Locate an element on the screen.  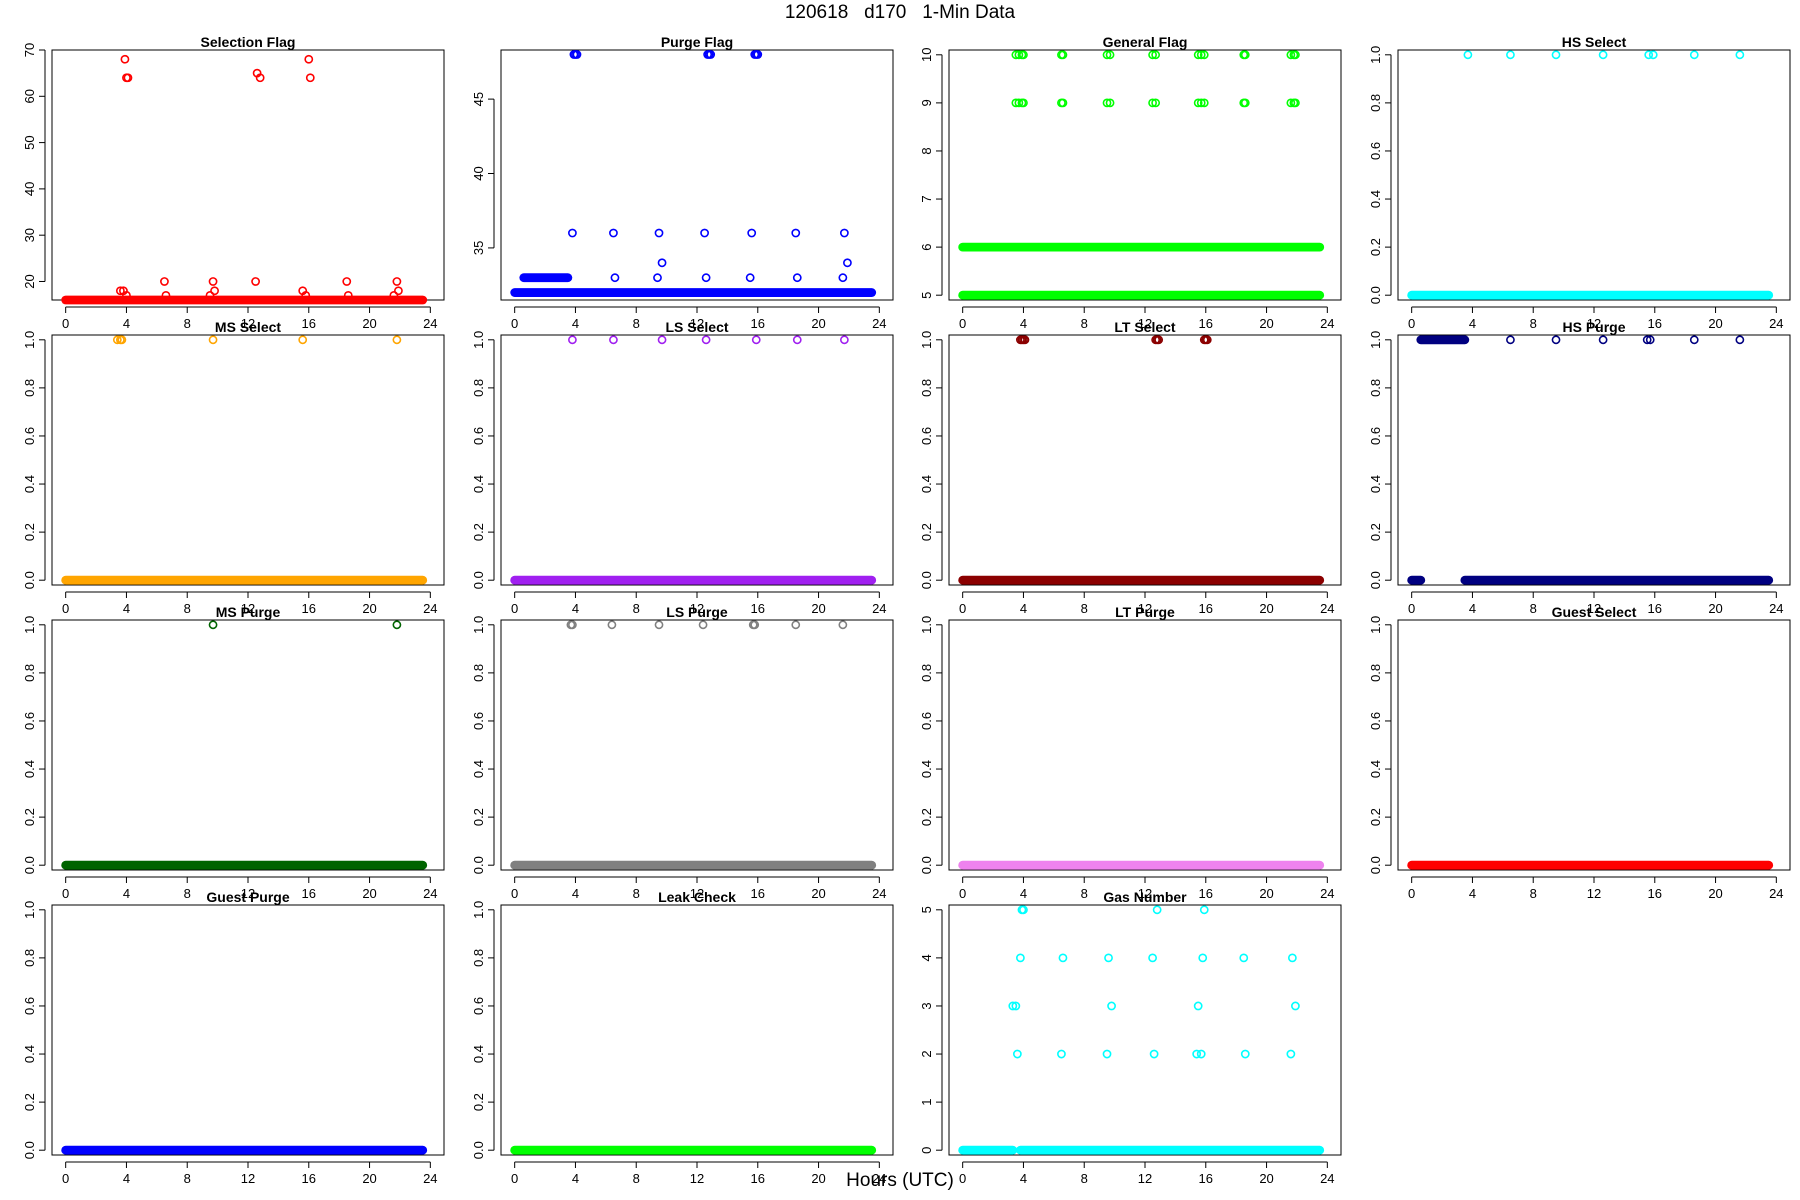
y-tick-label: 4 is located at coordinates (926, 957).